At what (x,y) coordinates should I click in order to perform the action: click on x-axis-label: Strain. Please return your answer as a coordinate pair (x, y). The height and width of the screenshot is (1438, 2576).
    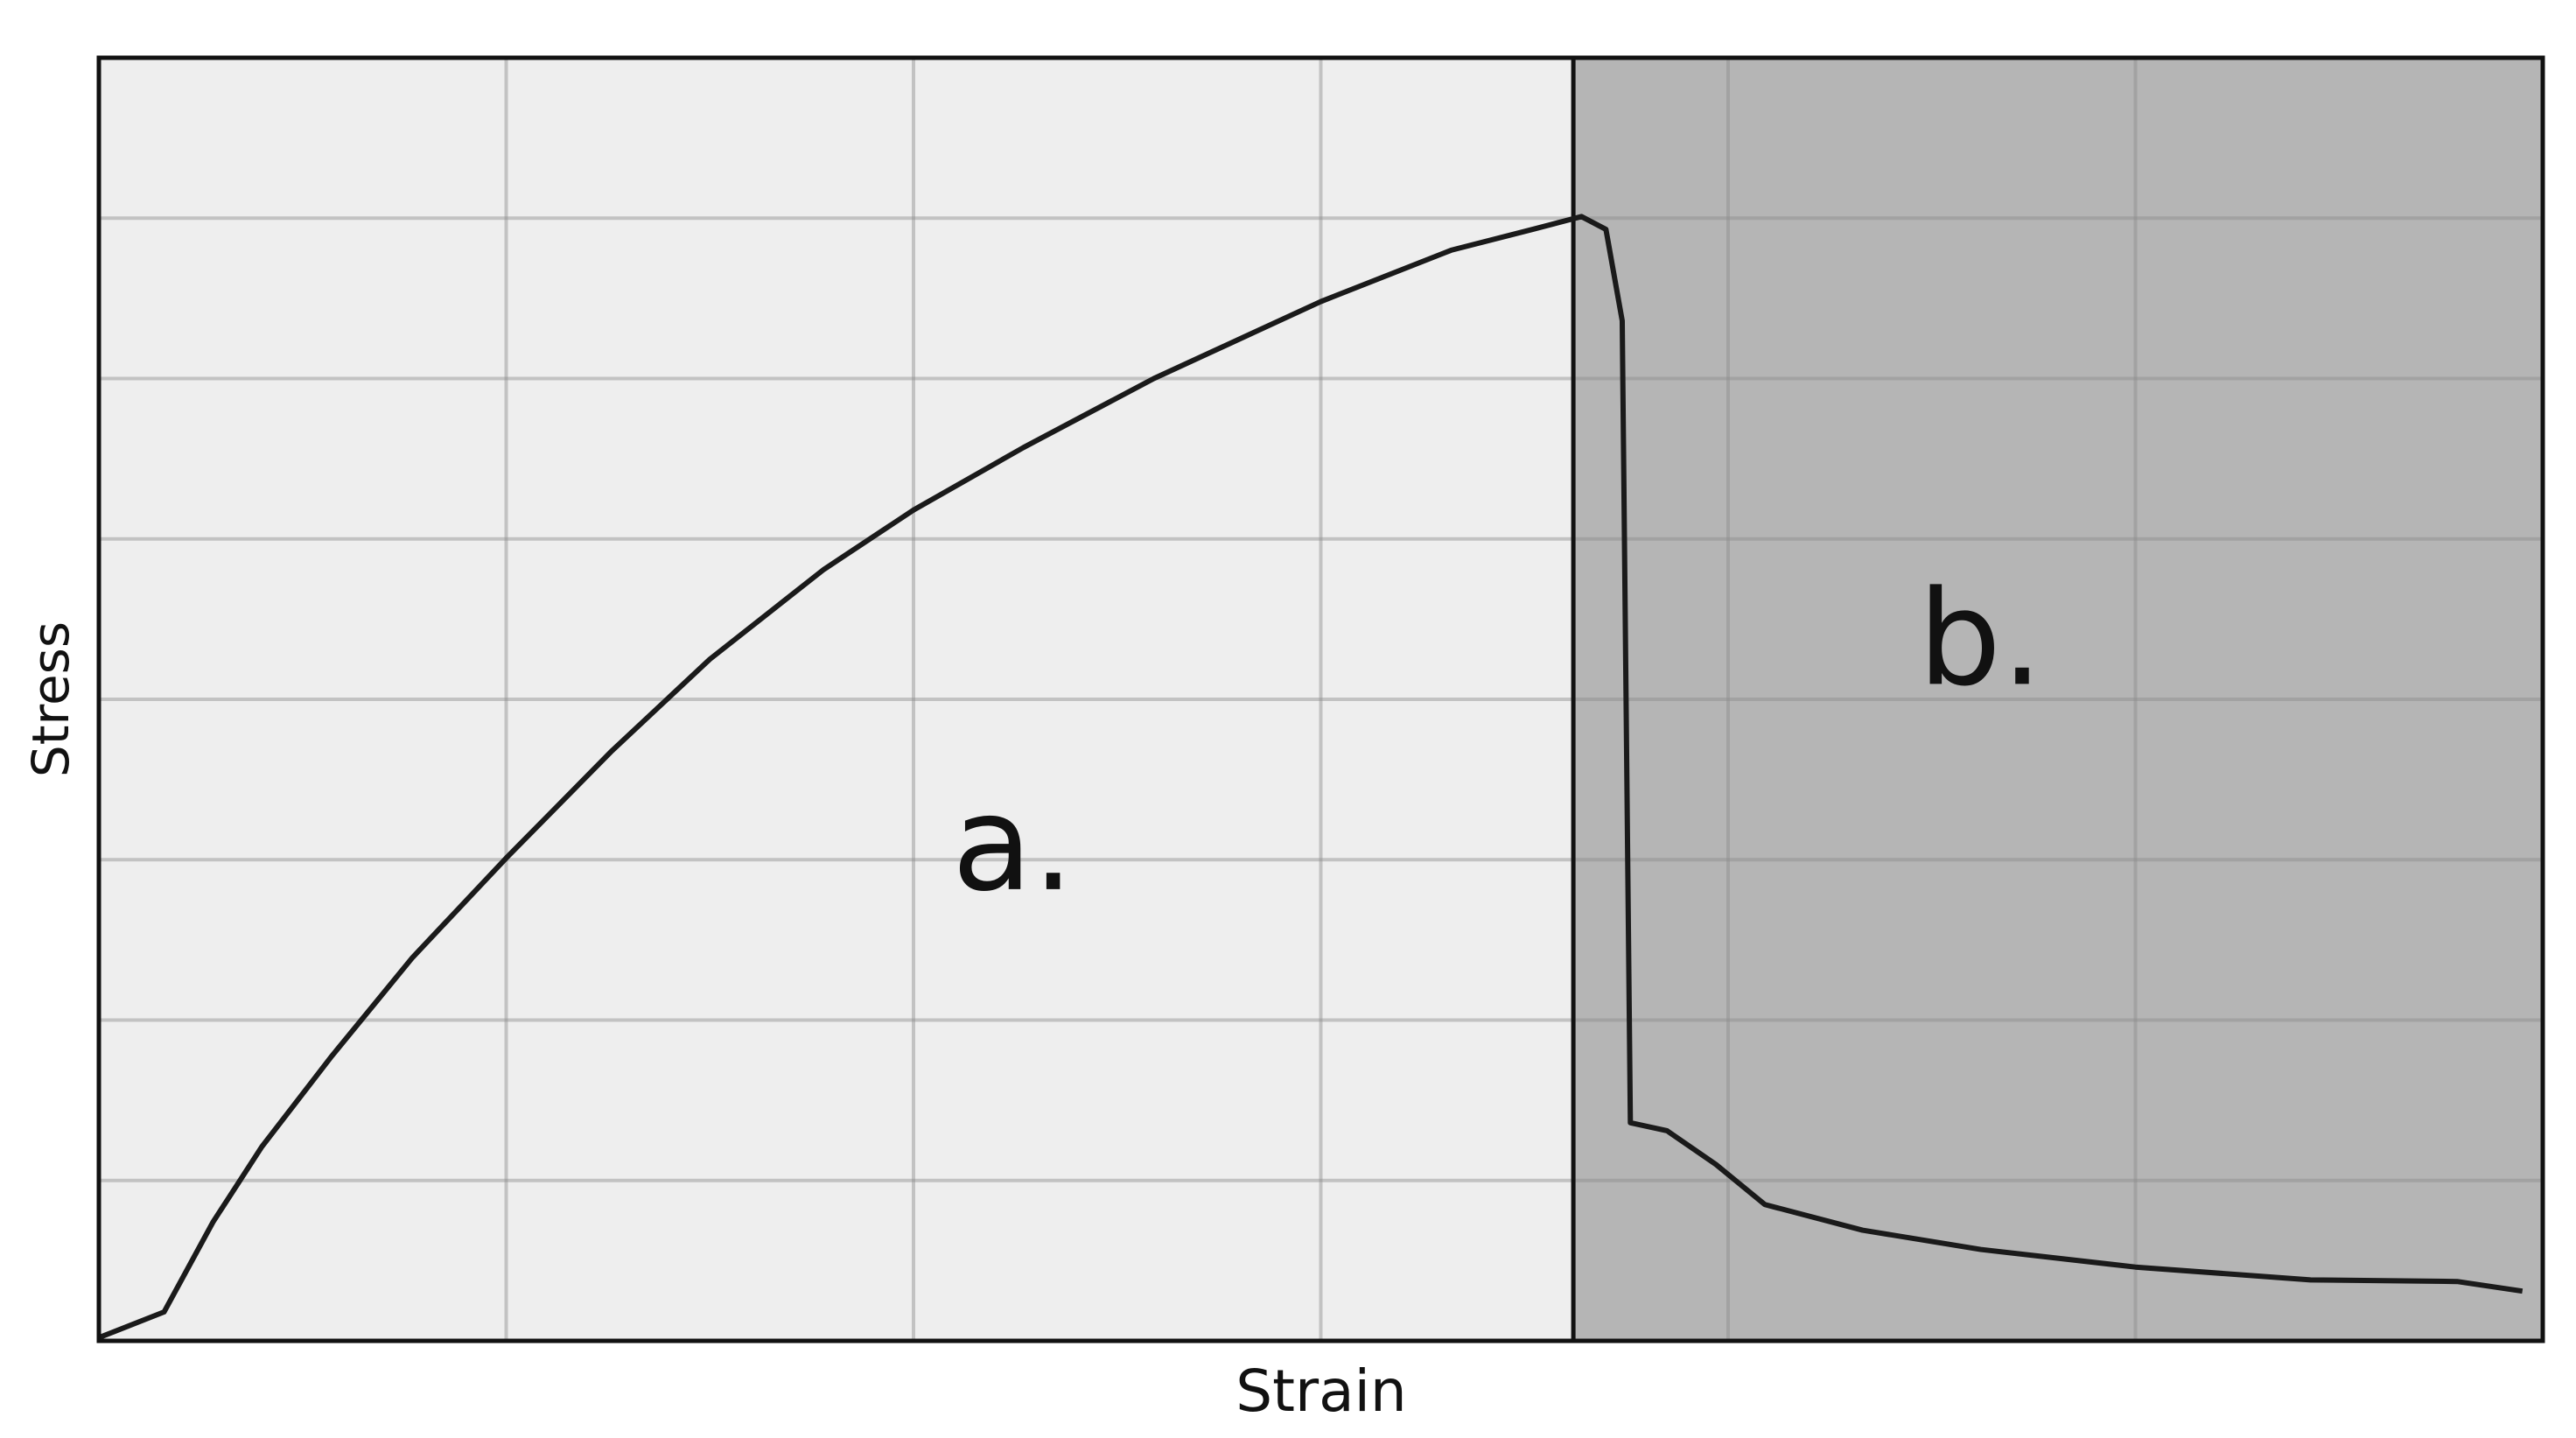
    Looking at the image, I should click on (1321, 1391).